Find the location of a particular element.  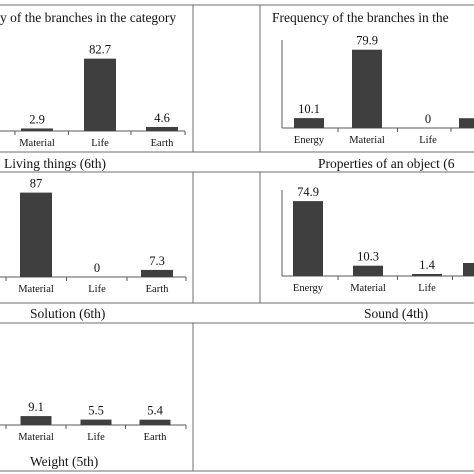

header-left: y of the branches in the category is located at coordinates (88, 17).